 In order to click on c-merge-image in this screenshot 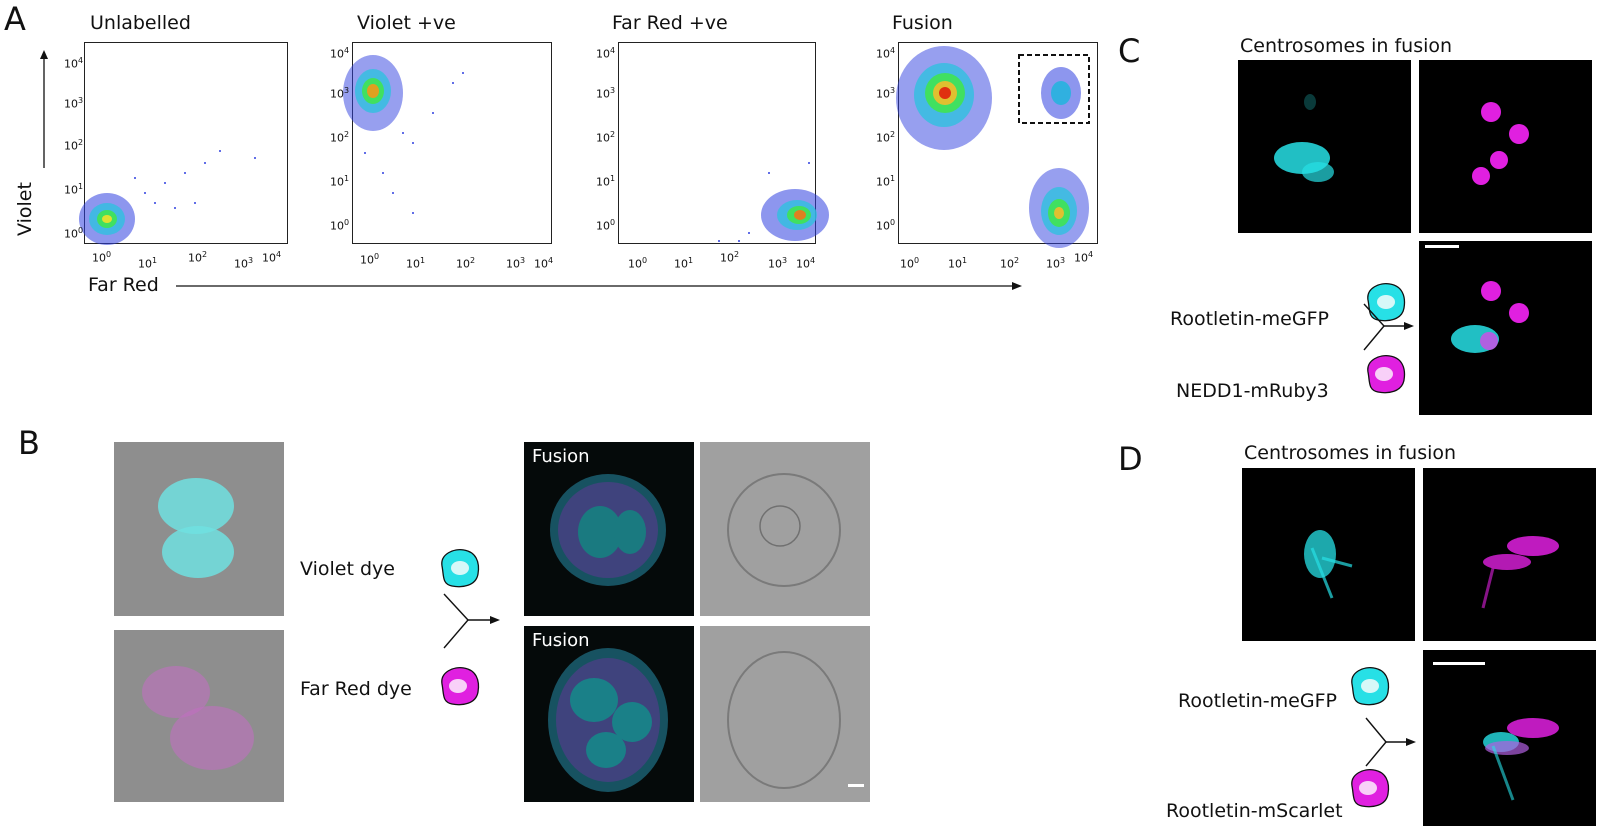, I will do `click(1505, 328)`.